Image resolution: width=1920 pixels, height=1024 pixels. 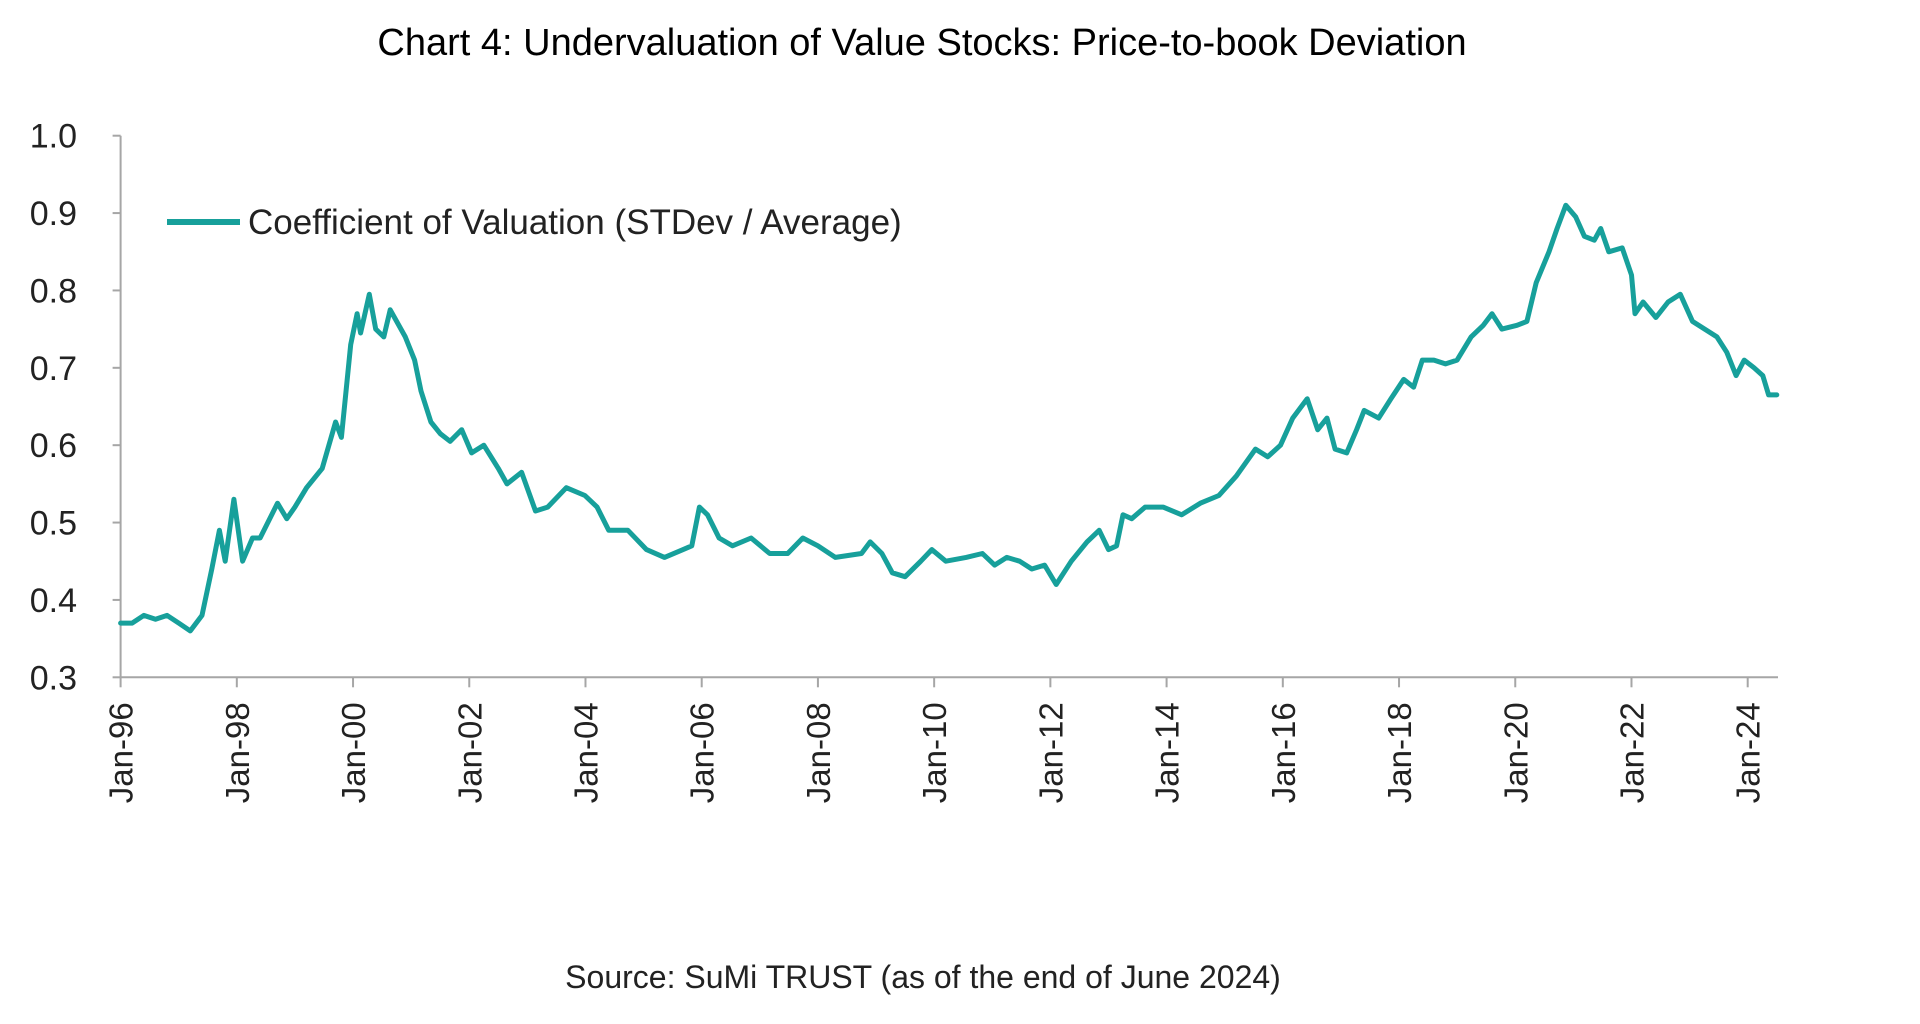 I want to click on x-tick-label: Jan-12, so click(x=1050, y=752).